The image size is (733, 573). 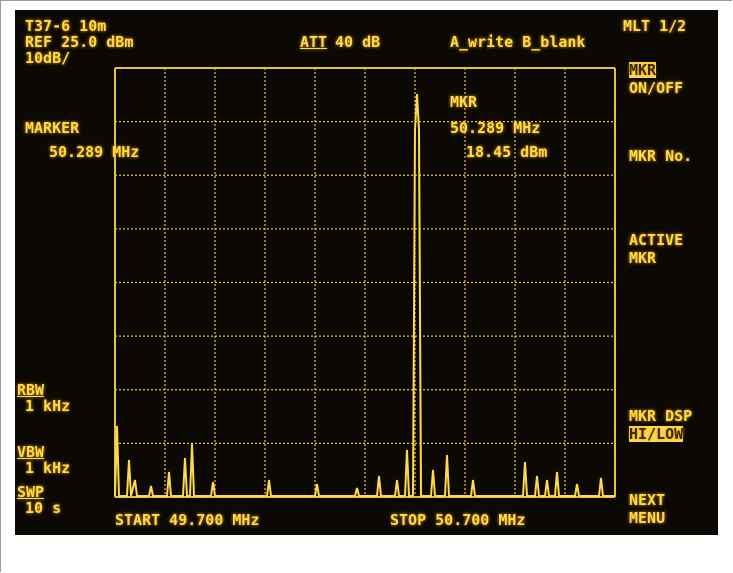 I want to click on softkey-label: MKR No., so click(x=661, y=156).